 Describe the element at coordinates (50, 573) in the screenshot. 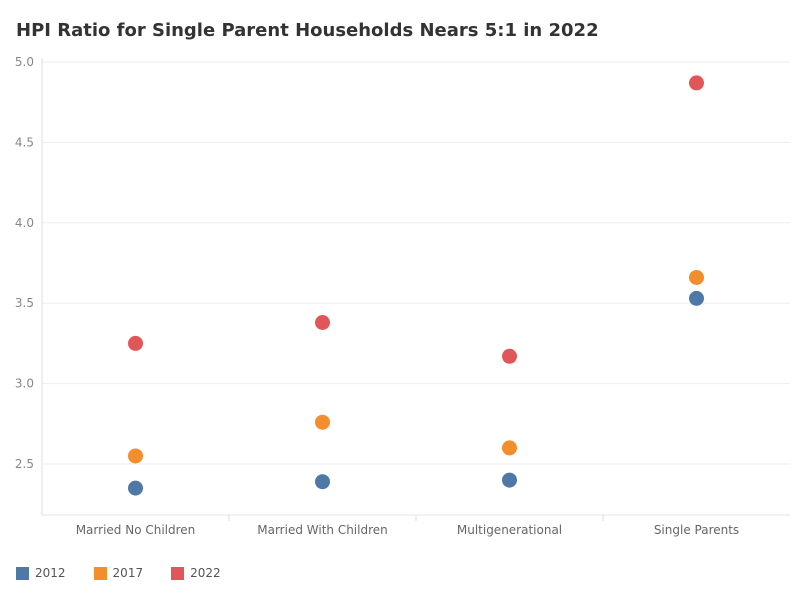

I see `legend-label: 2012` at that location.